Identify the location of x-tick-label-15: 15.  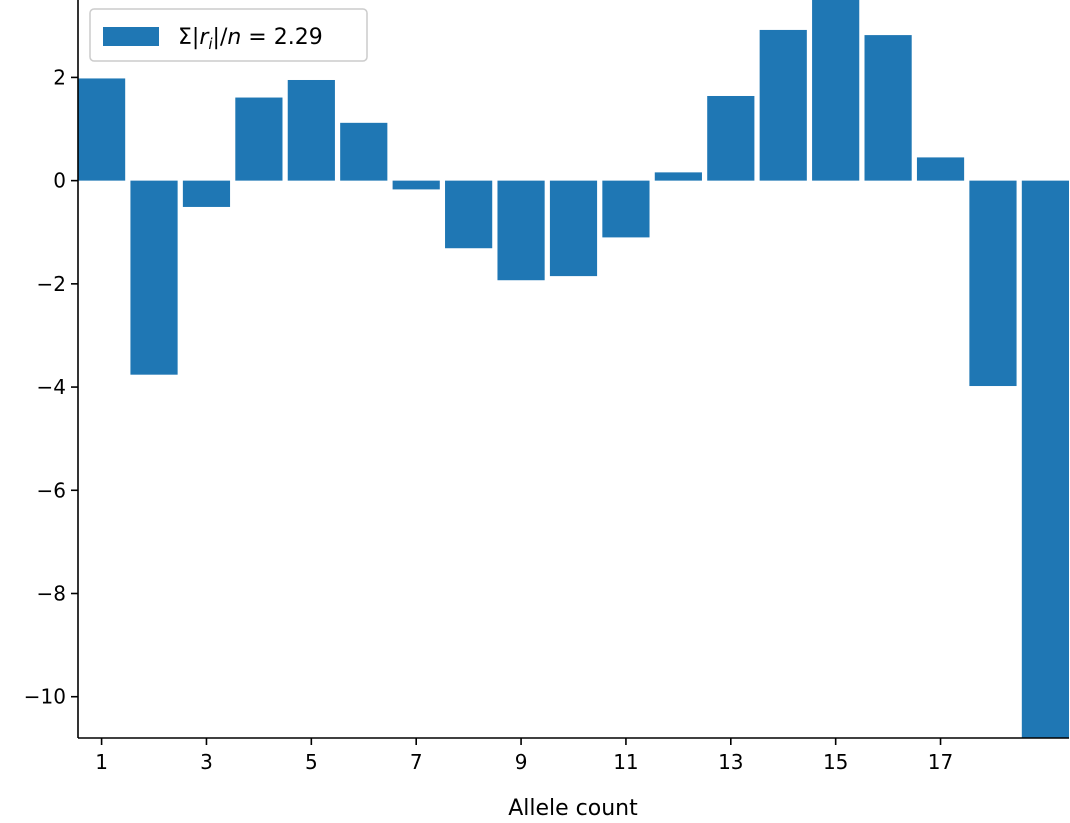
(835, 762).